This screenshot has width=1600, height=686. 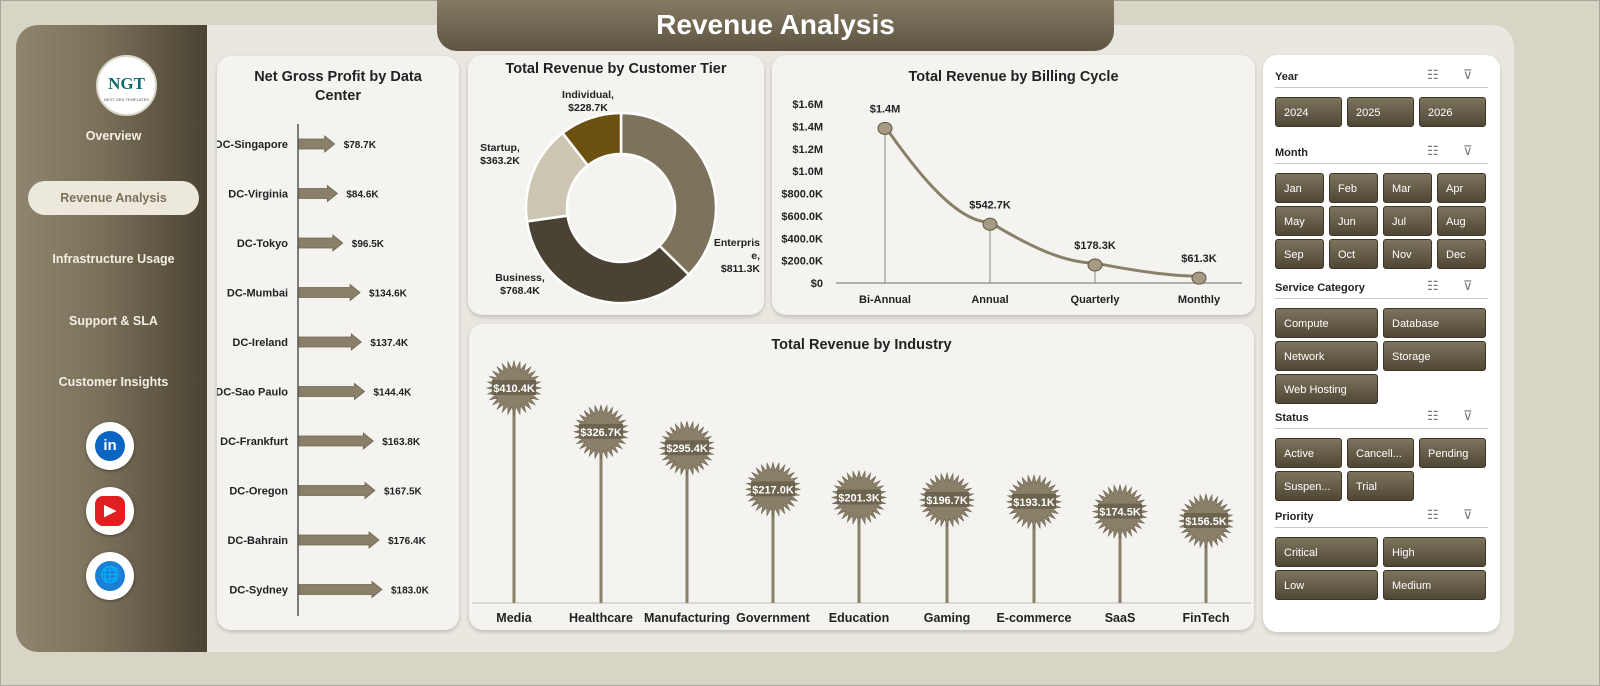 What do you see at coordinates (802, 239) in the screenshot?
I see `y-tick-2: $400.0K` at bounding box center [802, 239].